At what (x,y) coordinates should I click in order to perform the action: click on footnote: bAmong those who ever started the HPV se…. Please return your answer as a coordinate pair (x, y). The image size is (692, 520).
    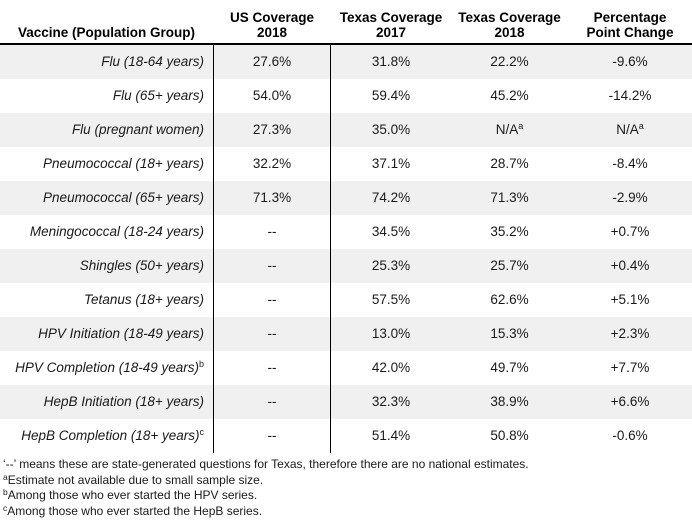
    Looking at the image, I should click on (347, 496).